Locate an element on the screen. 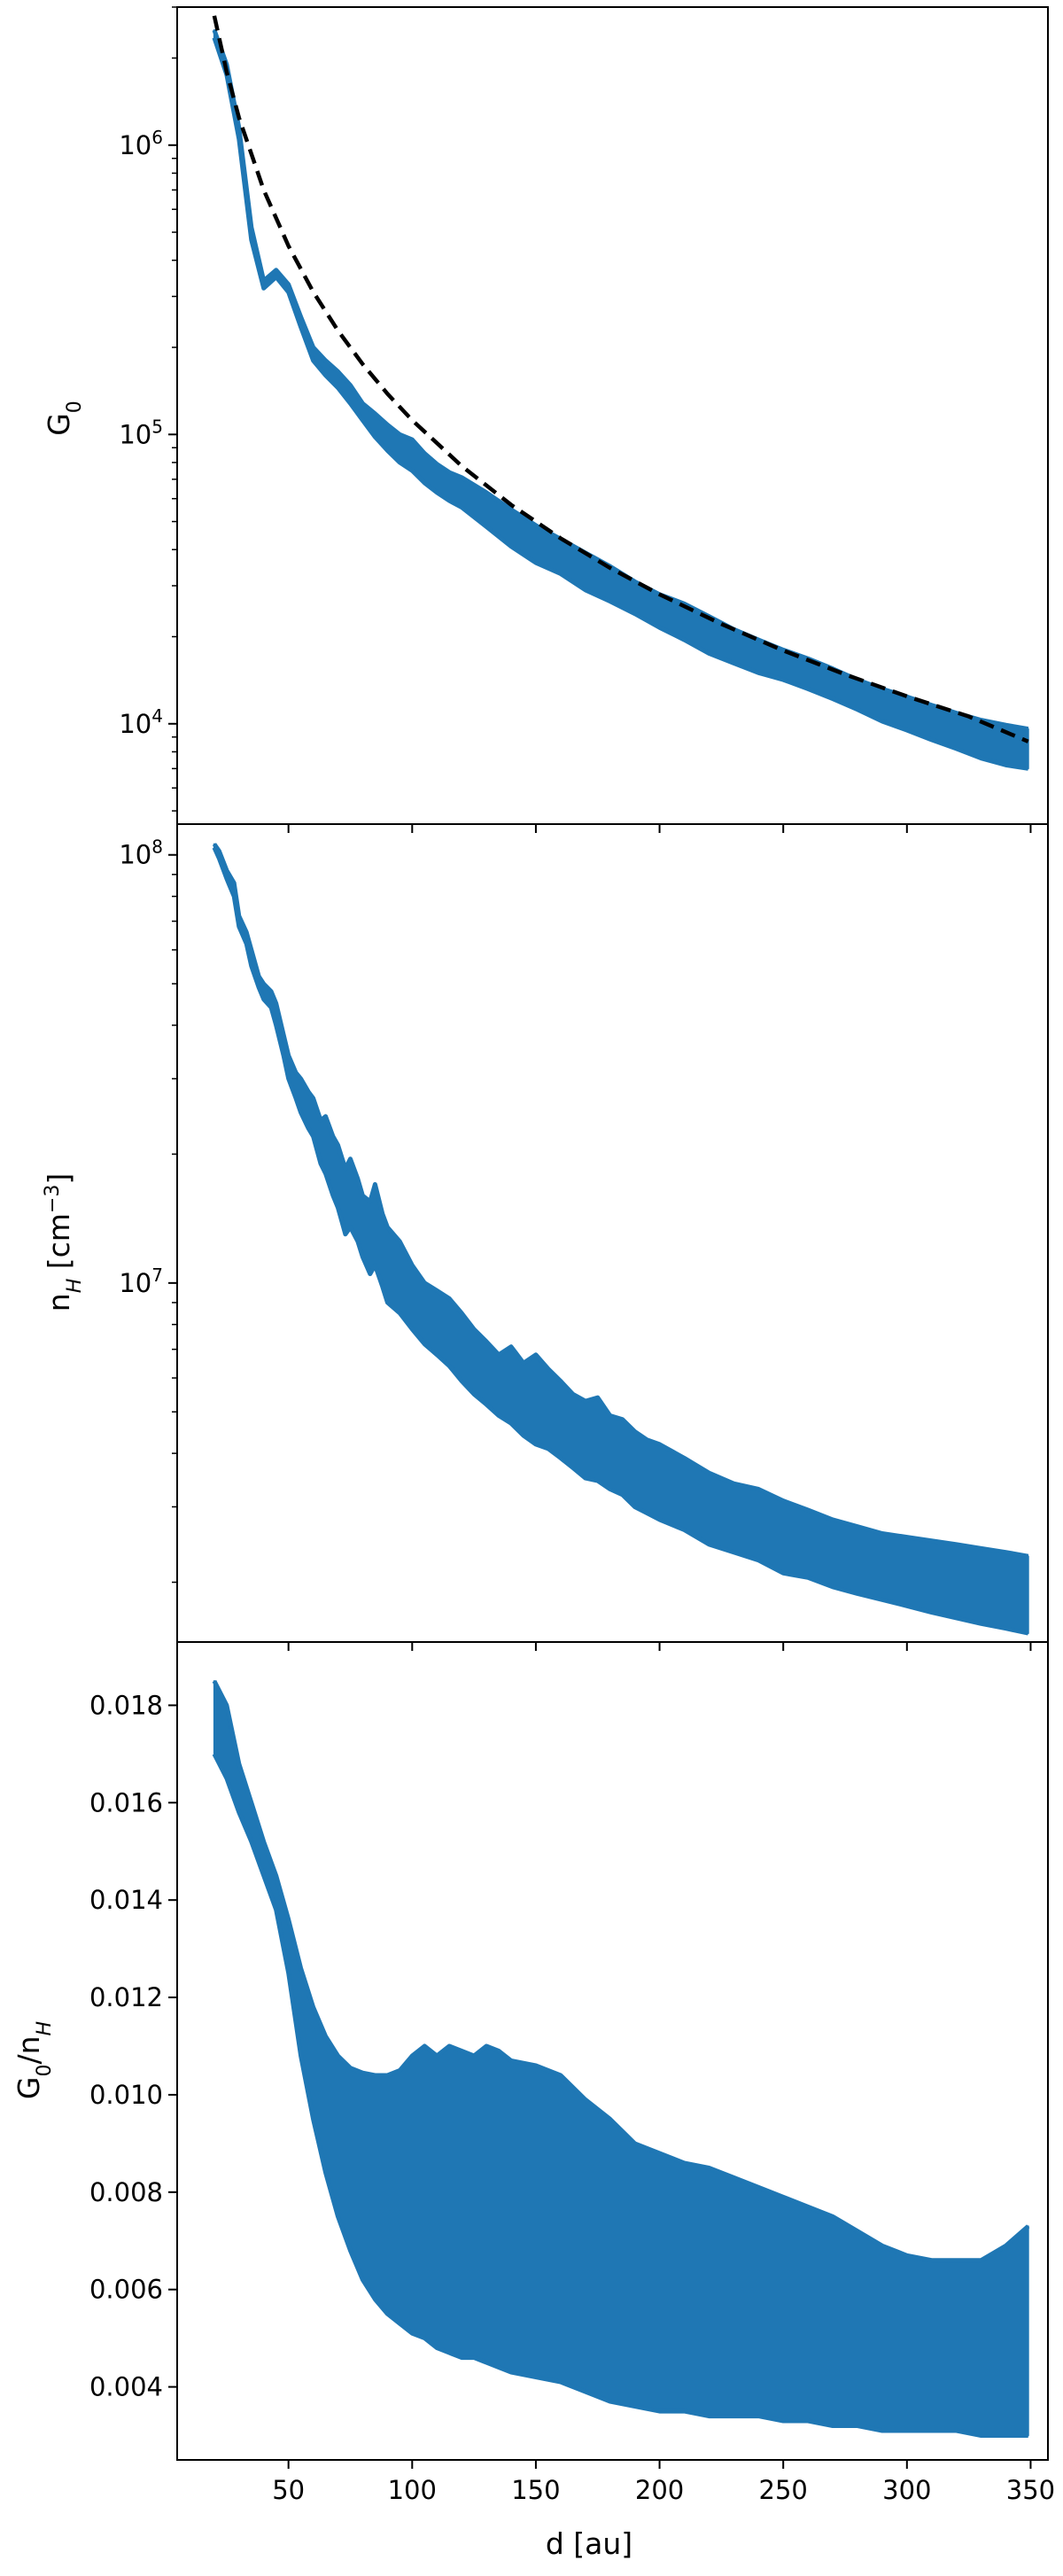 Image resolution: width=1063 pixels, height=2576 pixels. x-tick-label: 200 is located at coordinates (659, 2490).